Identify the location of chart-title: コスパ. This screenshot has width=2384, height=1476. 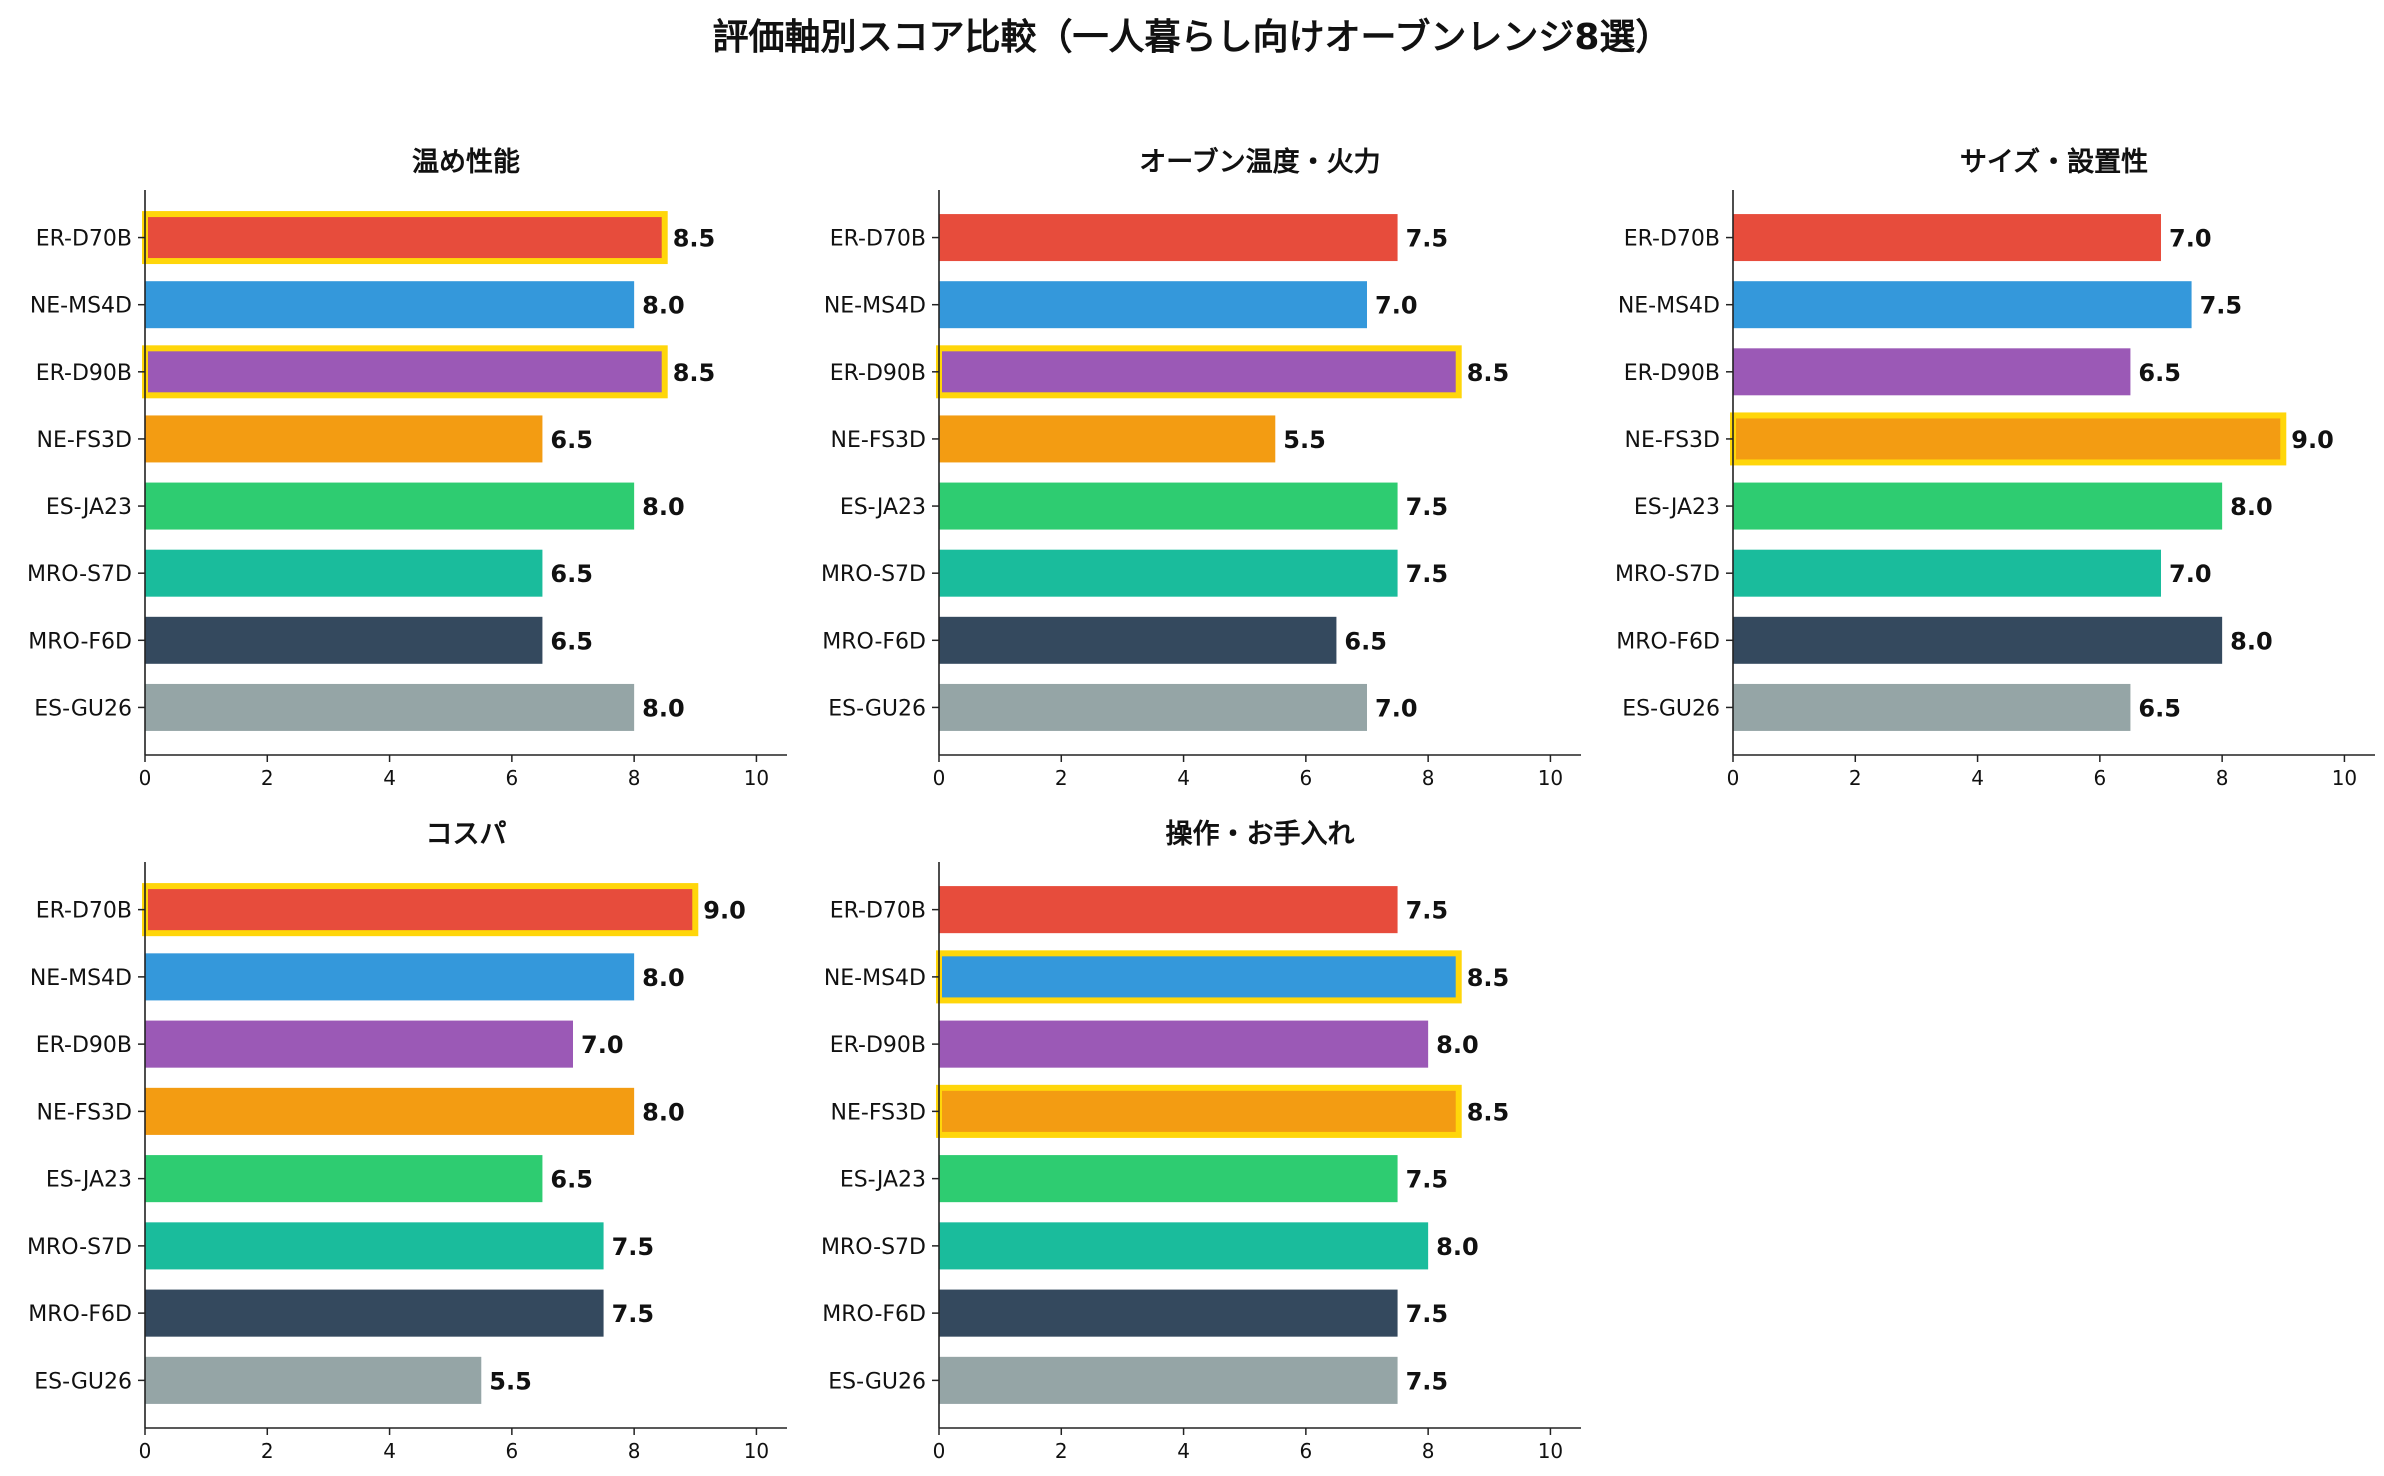
(466, 834).